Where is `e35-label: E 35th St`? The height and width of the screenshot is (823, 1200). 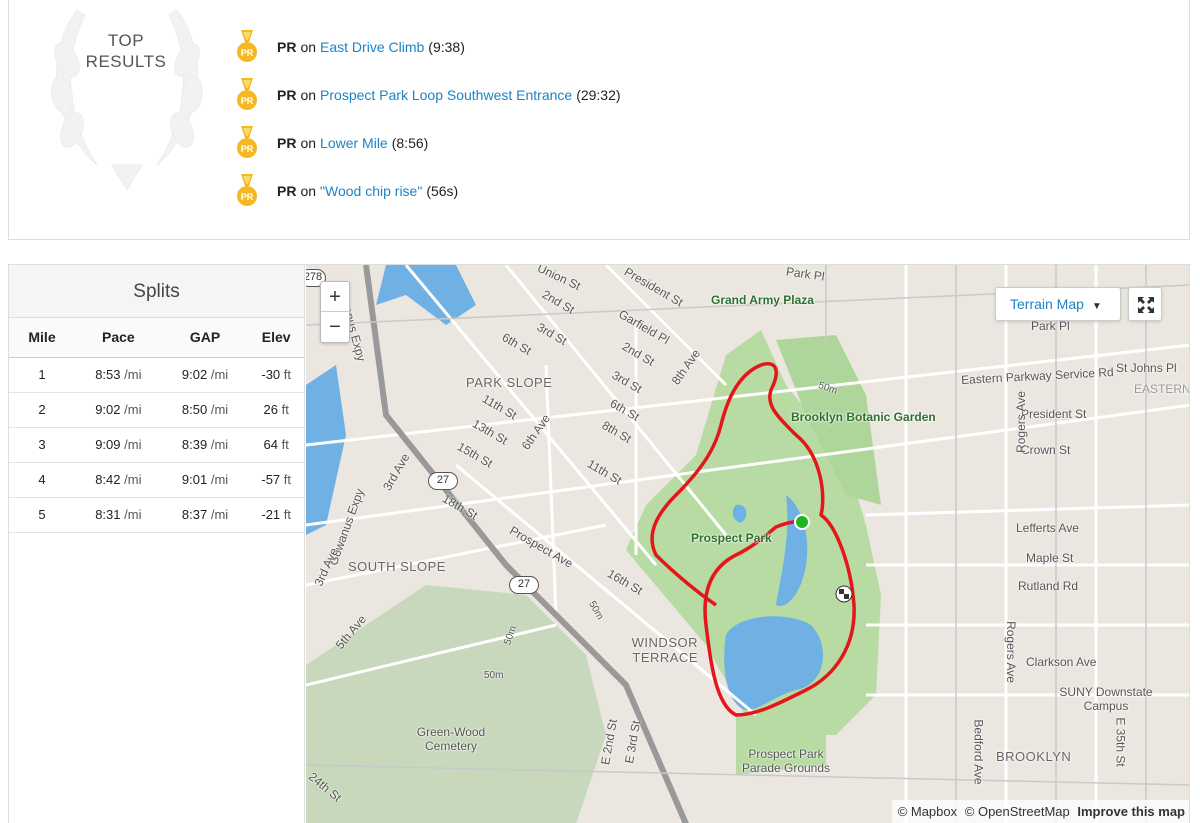 e35-label: E 35th St is located at coordinates (1120, 742).